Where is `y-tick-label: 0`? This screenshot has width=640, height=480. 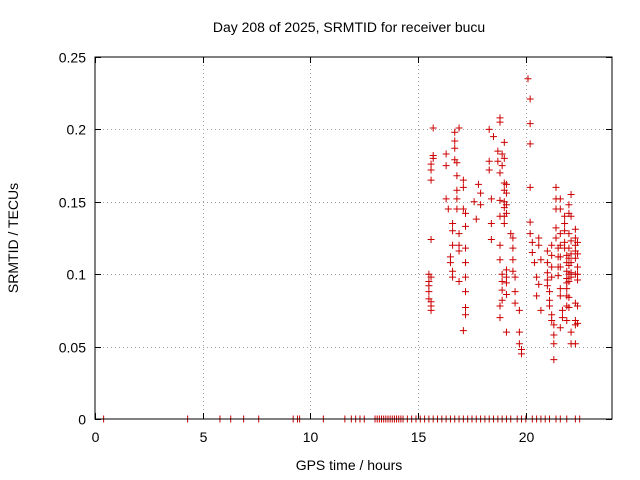 y-tick-label: 0 is located at coordinates (82, 420).